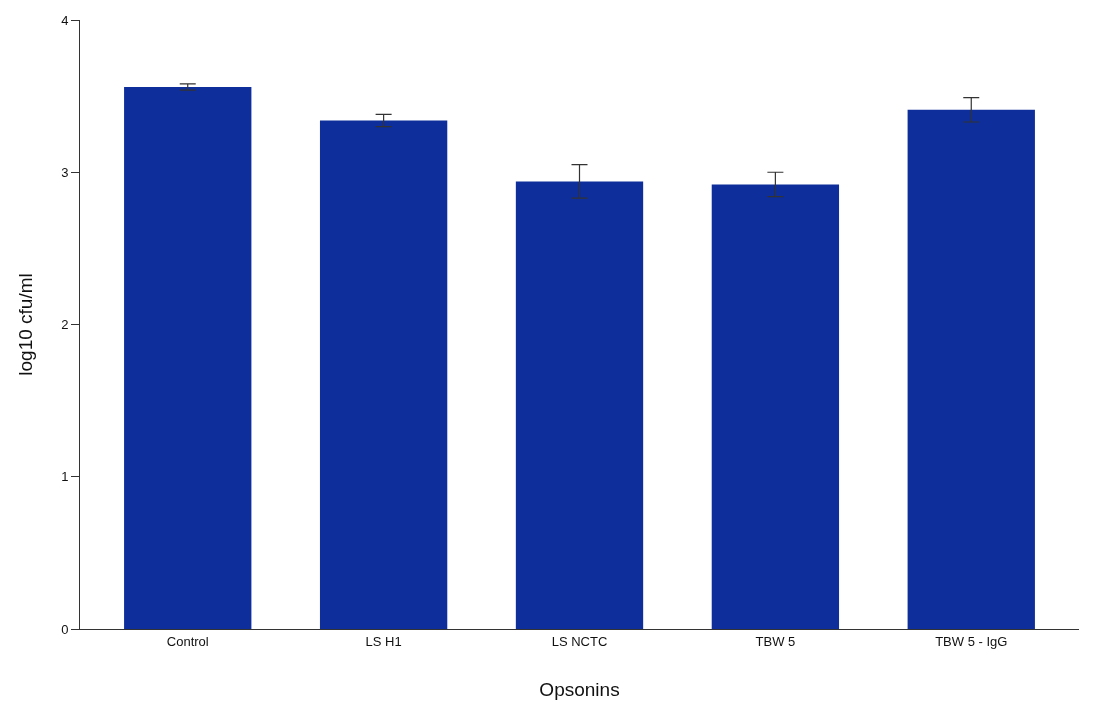 The height and width of the screenshot is (709, 1099). Describe the element at coordinates (187, 641) in the screenshot. I see `x-tick-label: Control` at that location.